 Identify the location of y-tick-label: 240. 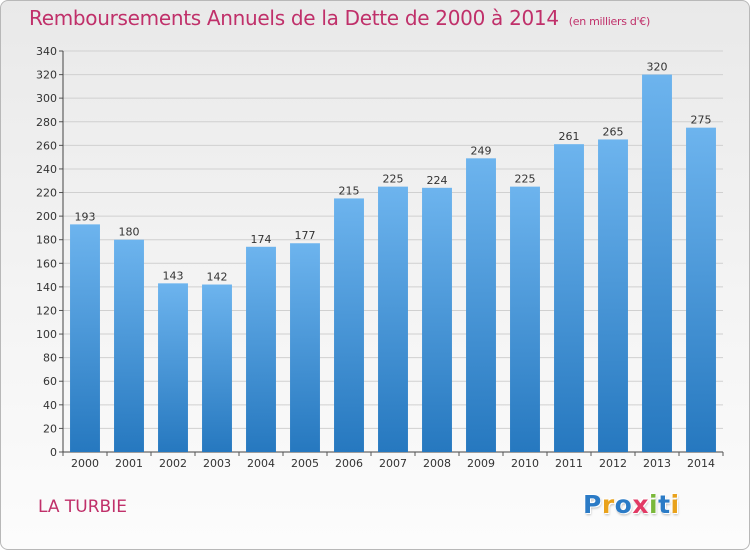
(46, 169).